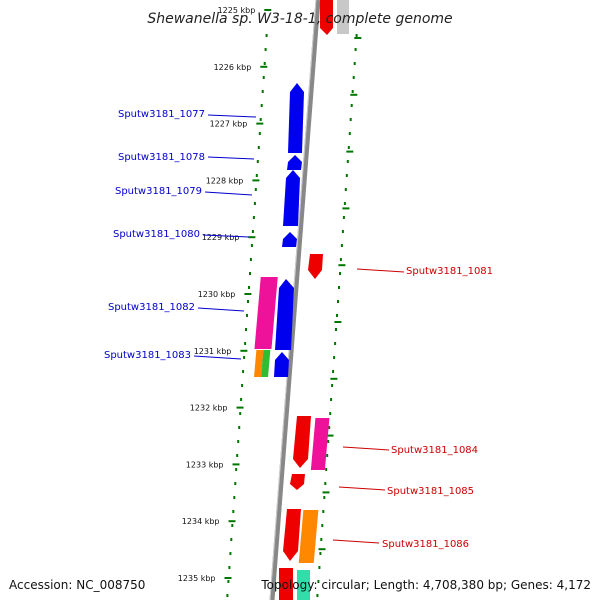  Describe the element at coordinates (343, 17) in the screenshot. I see `gene-arrow-top-grey` at that location.